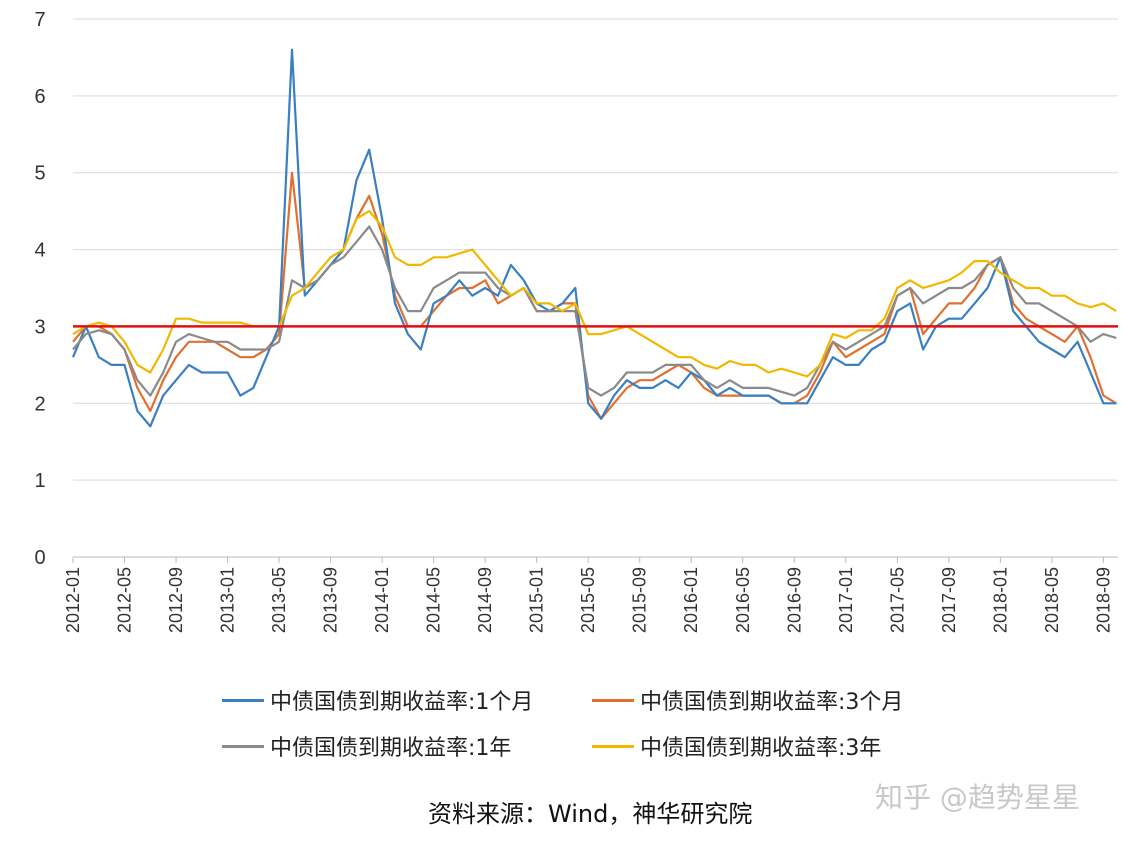 This screenshot has height=842, width=1142. Describe the element at coordinates (897, 600) in the screenshot. I see `x-tick-label: 2017-05` at that location.